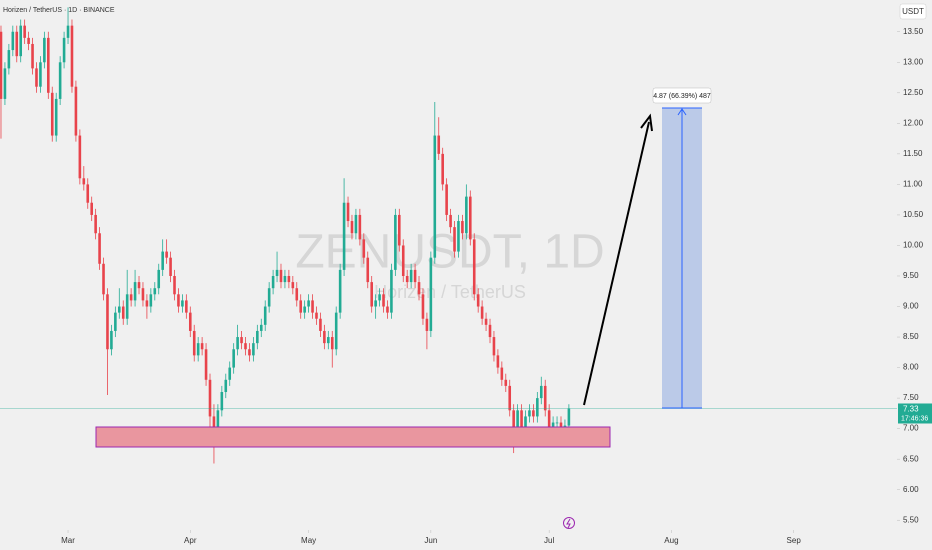 The height and width of the screenshot is (550, 932). Describe the element at coordinates (911, 519) in the screenshot. I see `y-tick-label: 5.50` at that location.